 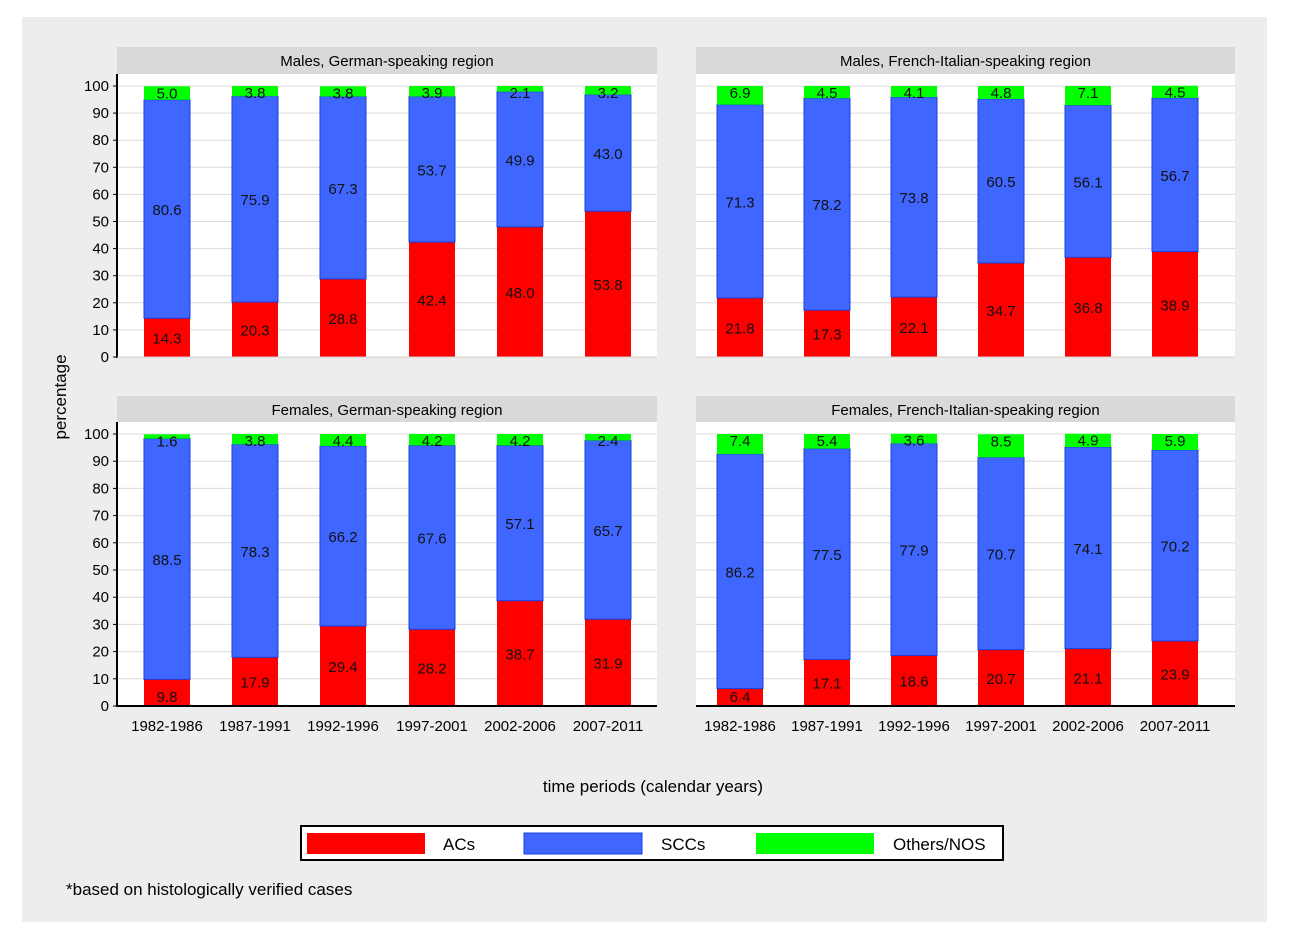 I want to click on y-tick-label: 50, so click(x=100, y=222).